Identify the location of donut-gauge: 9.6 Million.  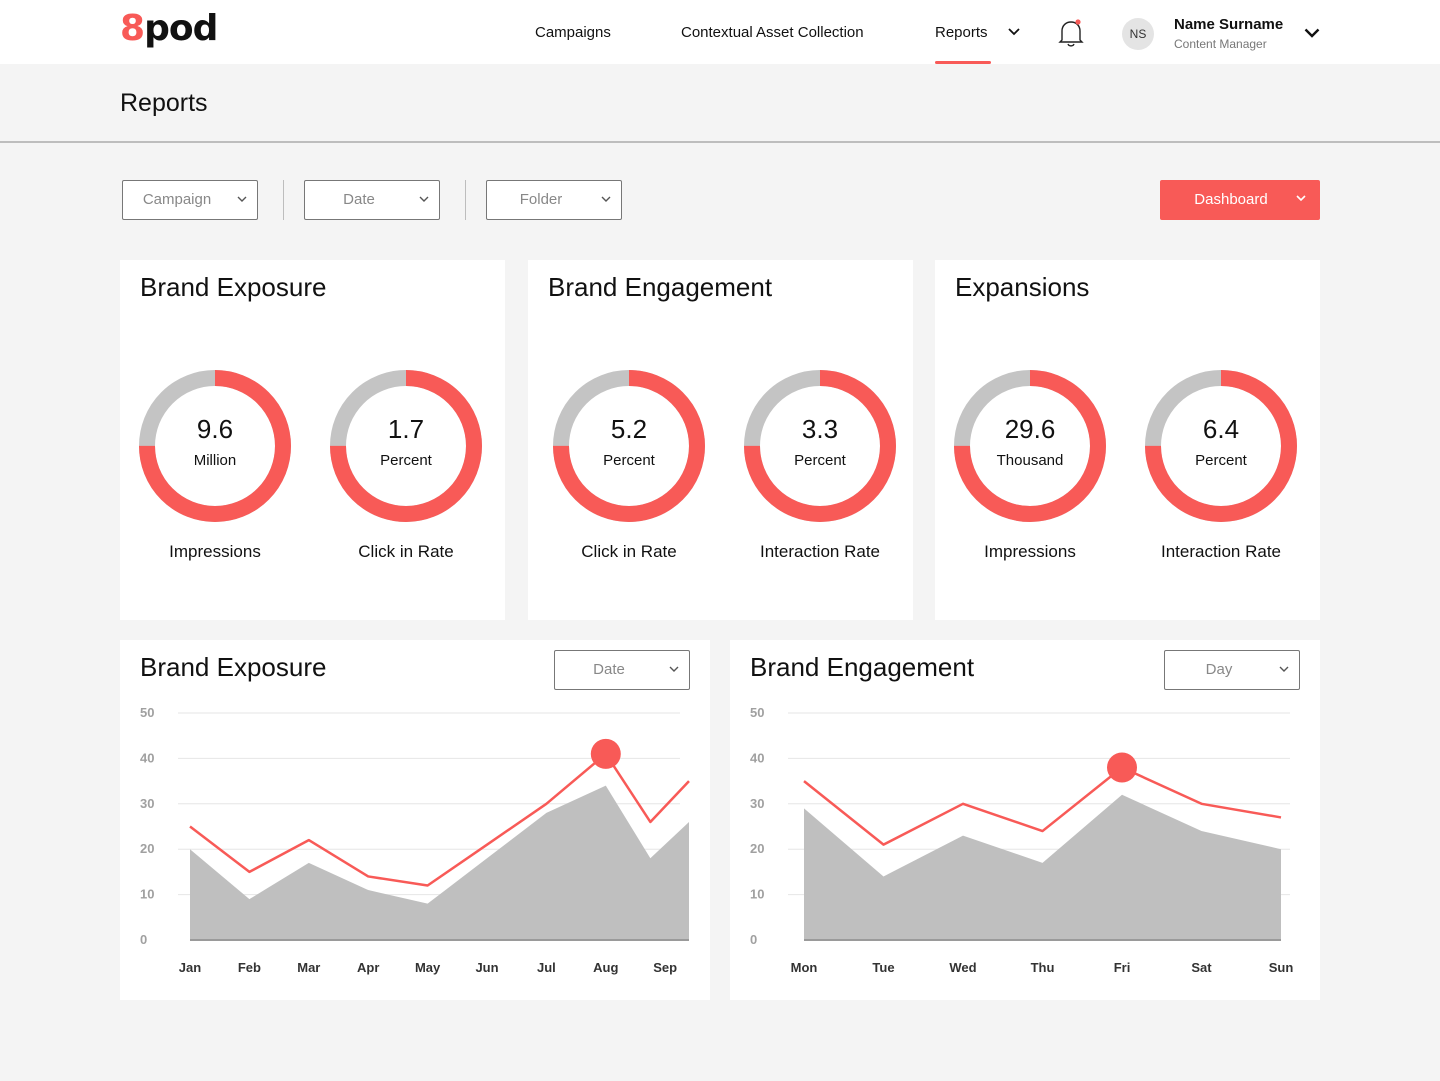
(215, 446).